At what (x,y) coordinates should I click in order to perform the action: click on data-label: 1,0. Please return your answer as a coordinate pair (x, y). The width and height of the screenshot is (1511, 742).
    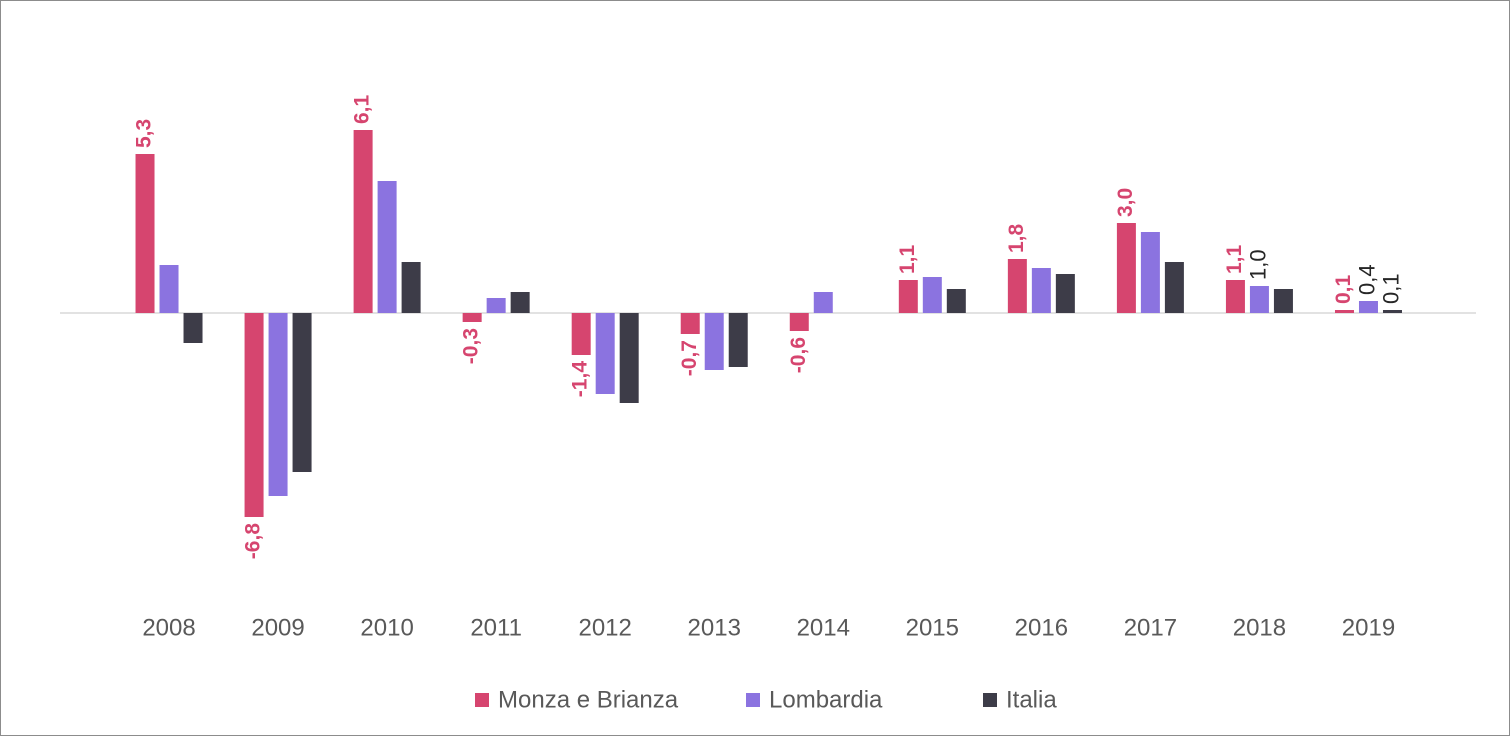
    Looking at the image, I should click on (1257, 264).